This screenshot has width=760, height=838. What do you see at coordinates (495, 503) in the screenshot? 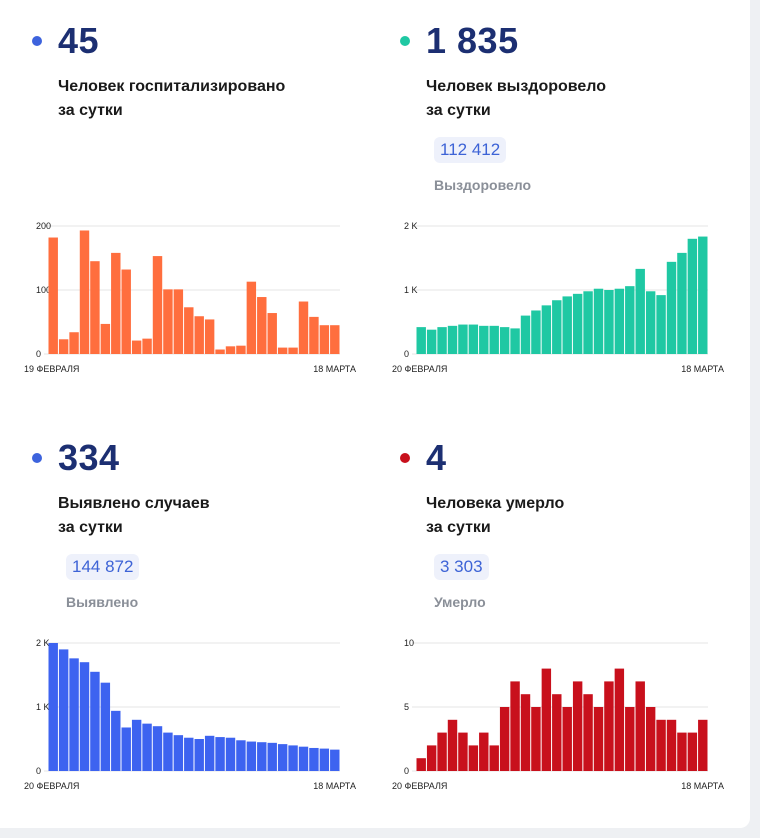
I see `desc-line-1: Человека умерло` at bounding box center [495, 503].